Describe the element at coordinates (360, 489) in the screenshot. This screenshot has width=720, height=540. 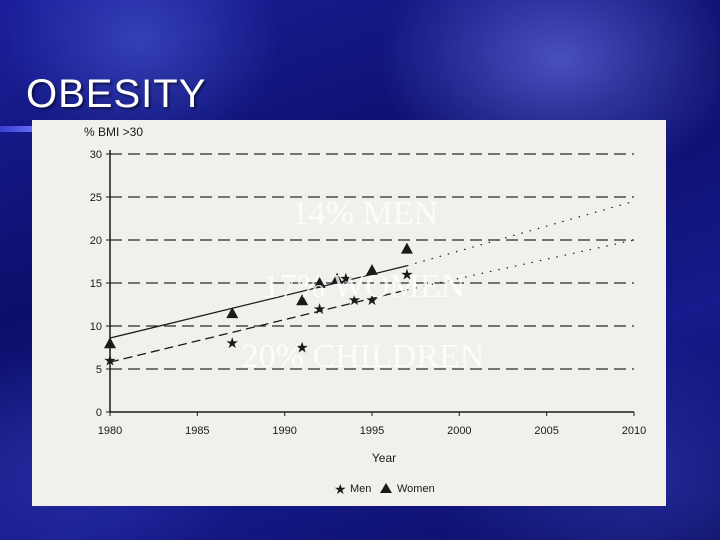
I see `legend-men-label: Men` at that location.